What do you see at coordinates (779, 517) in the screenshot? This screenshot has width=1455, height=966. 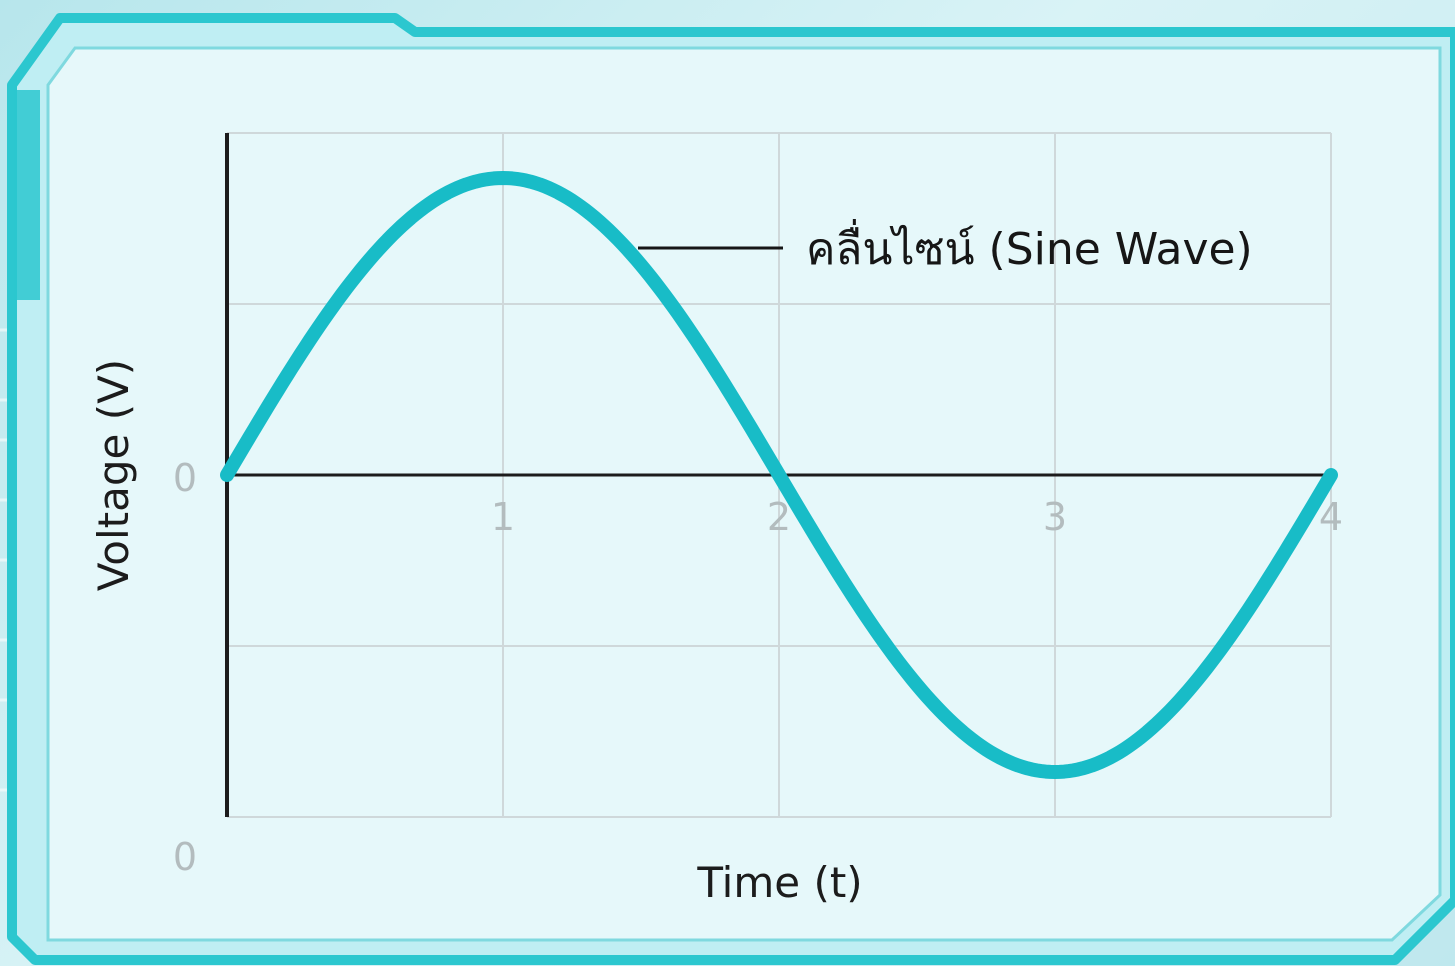 I see `x-tick-label-2: 2` at bounding box center [779, 517].